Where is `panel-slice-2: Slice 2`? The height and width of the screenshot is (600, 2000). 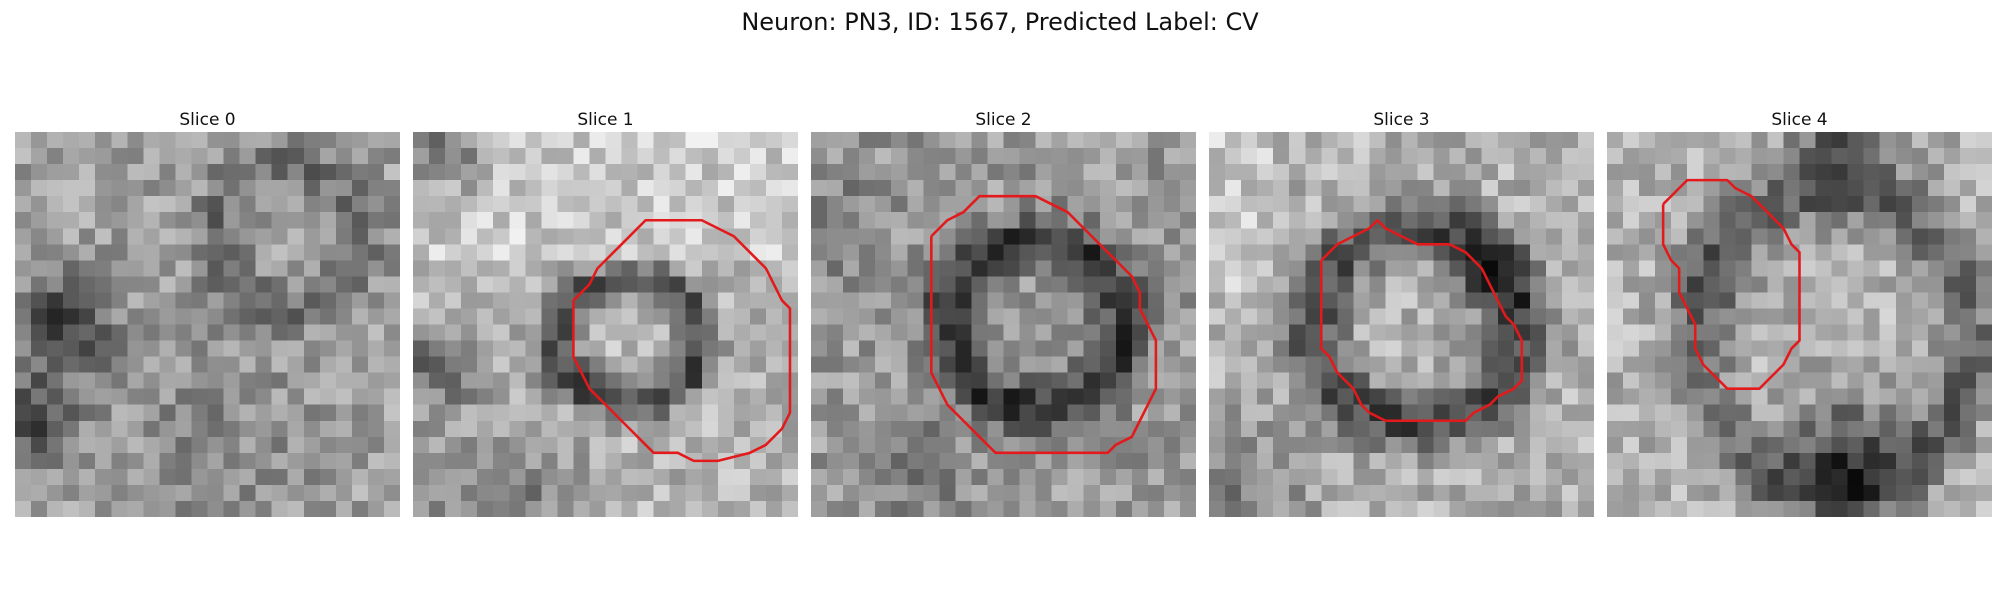 panel-slice-2: Slice 2 is located at coordinates (1003, 312).